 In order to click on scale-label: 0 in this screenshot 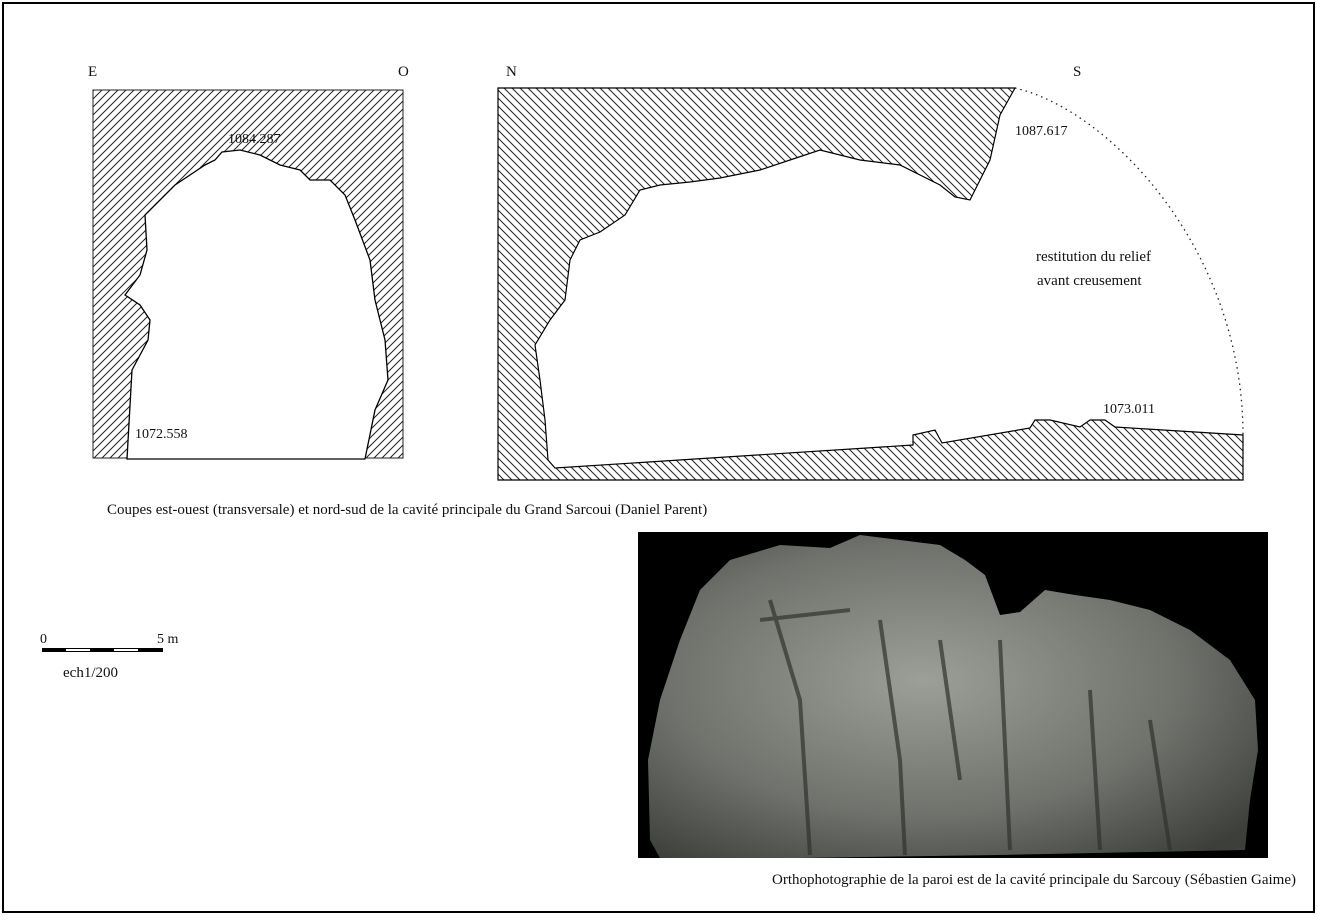, I will do `click(43, 639)`.